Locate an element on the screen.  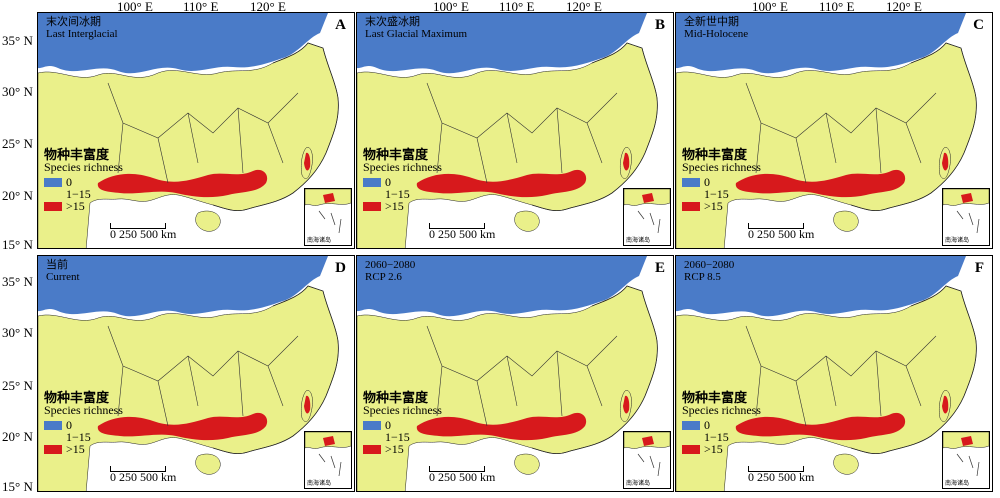
panel-title-zh: 当前 is located at coordinates (57, 265).